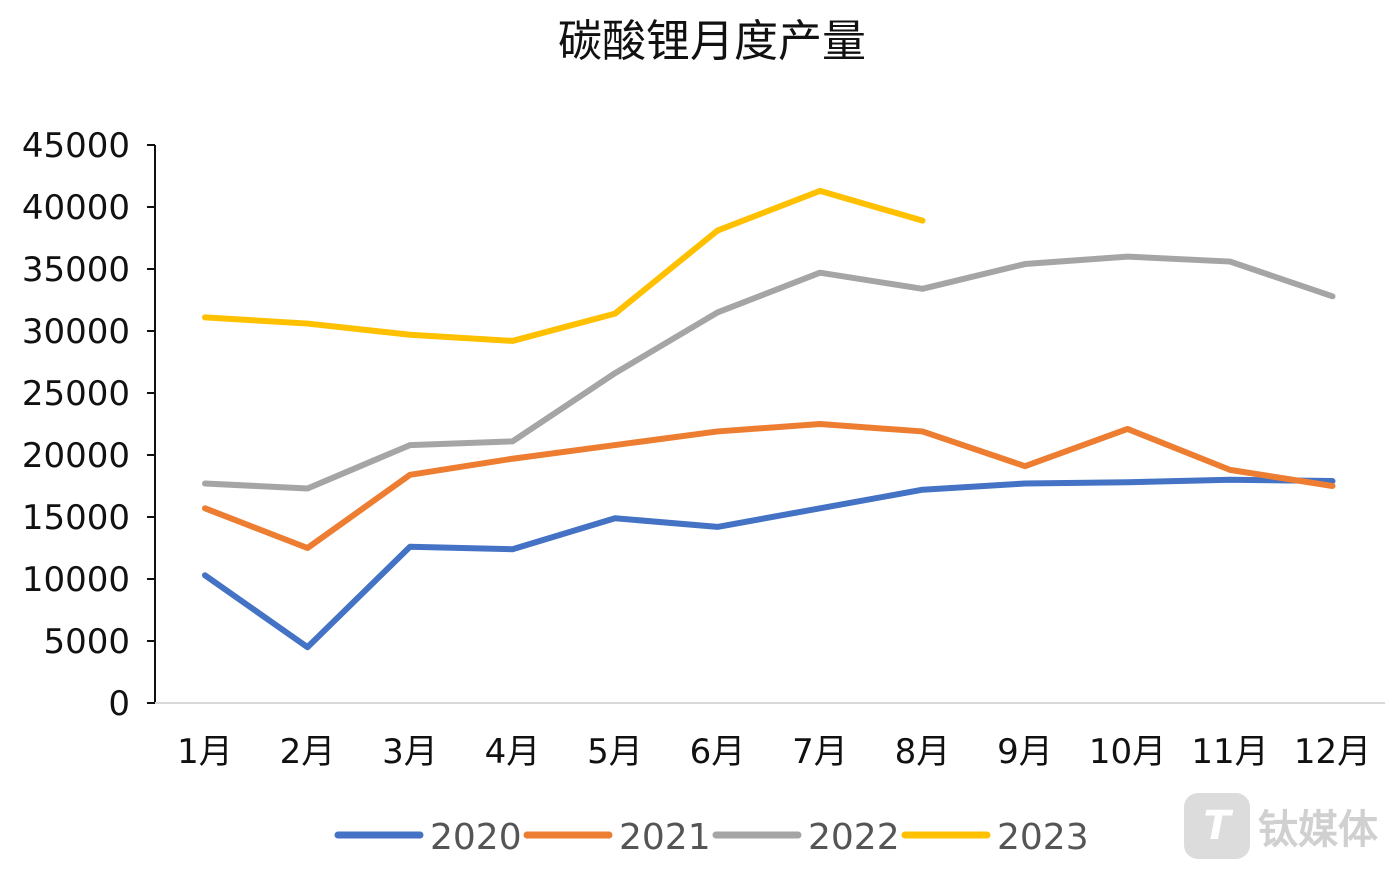  What do you see at coordinates (769, 486) in the screenshot?
I see `series-line-2021` at bounding box center [769, 486].